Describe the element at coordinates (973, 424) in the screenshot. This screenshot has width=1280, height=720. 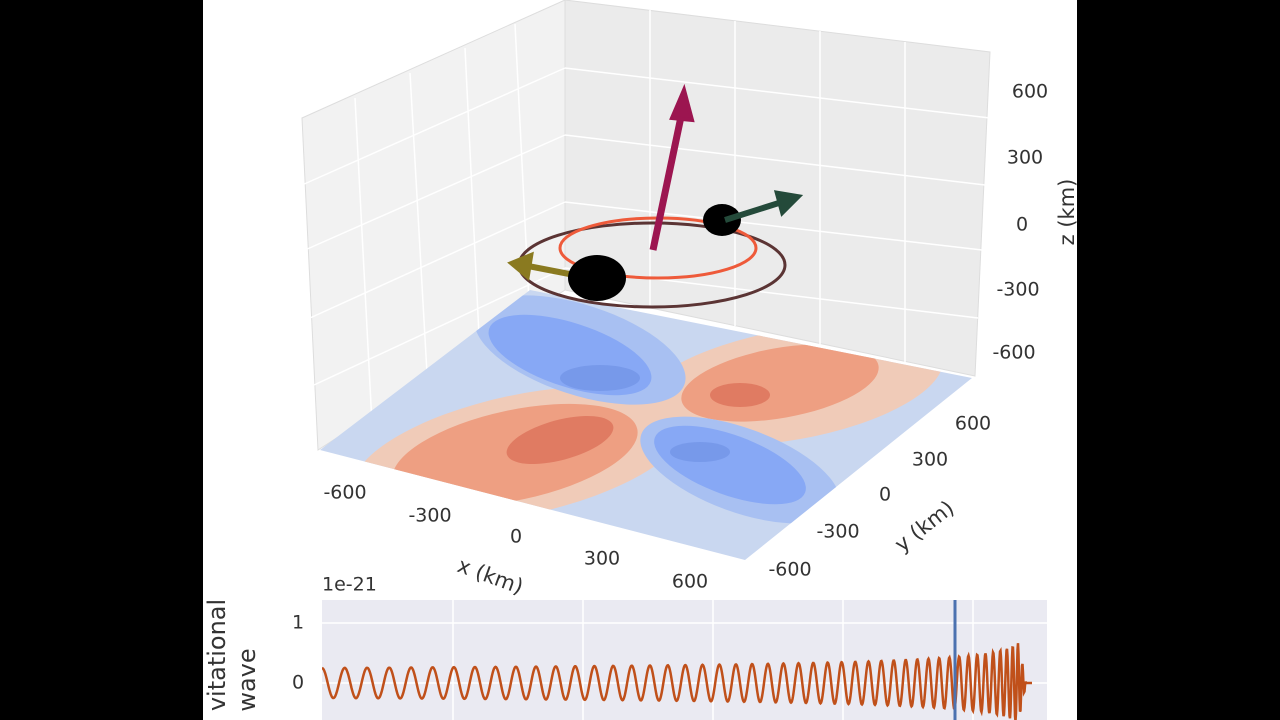
I see `y-tick-label: 600` at that location.